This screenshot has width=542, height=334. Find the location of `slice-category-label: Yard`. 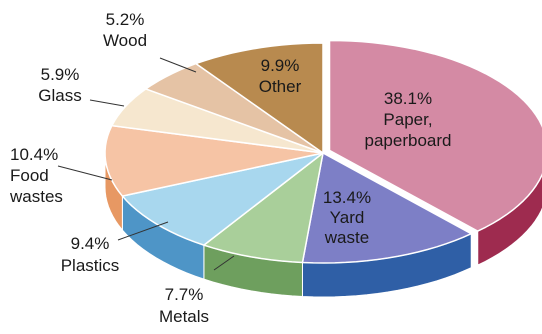

slice-category-label: Yard is located at coordinates (347, 217).